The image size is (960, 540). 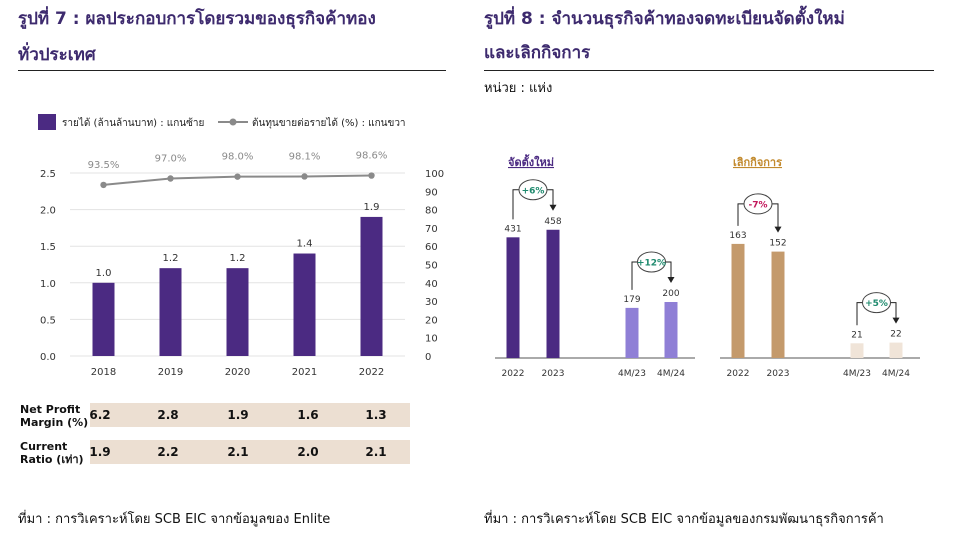 What do you see at coordinates (376, 415) in the screenshot?
I see `table-cell: 1.3` at bounding box center [376, 415].